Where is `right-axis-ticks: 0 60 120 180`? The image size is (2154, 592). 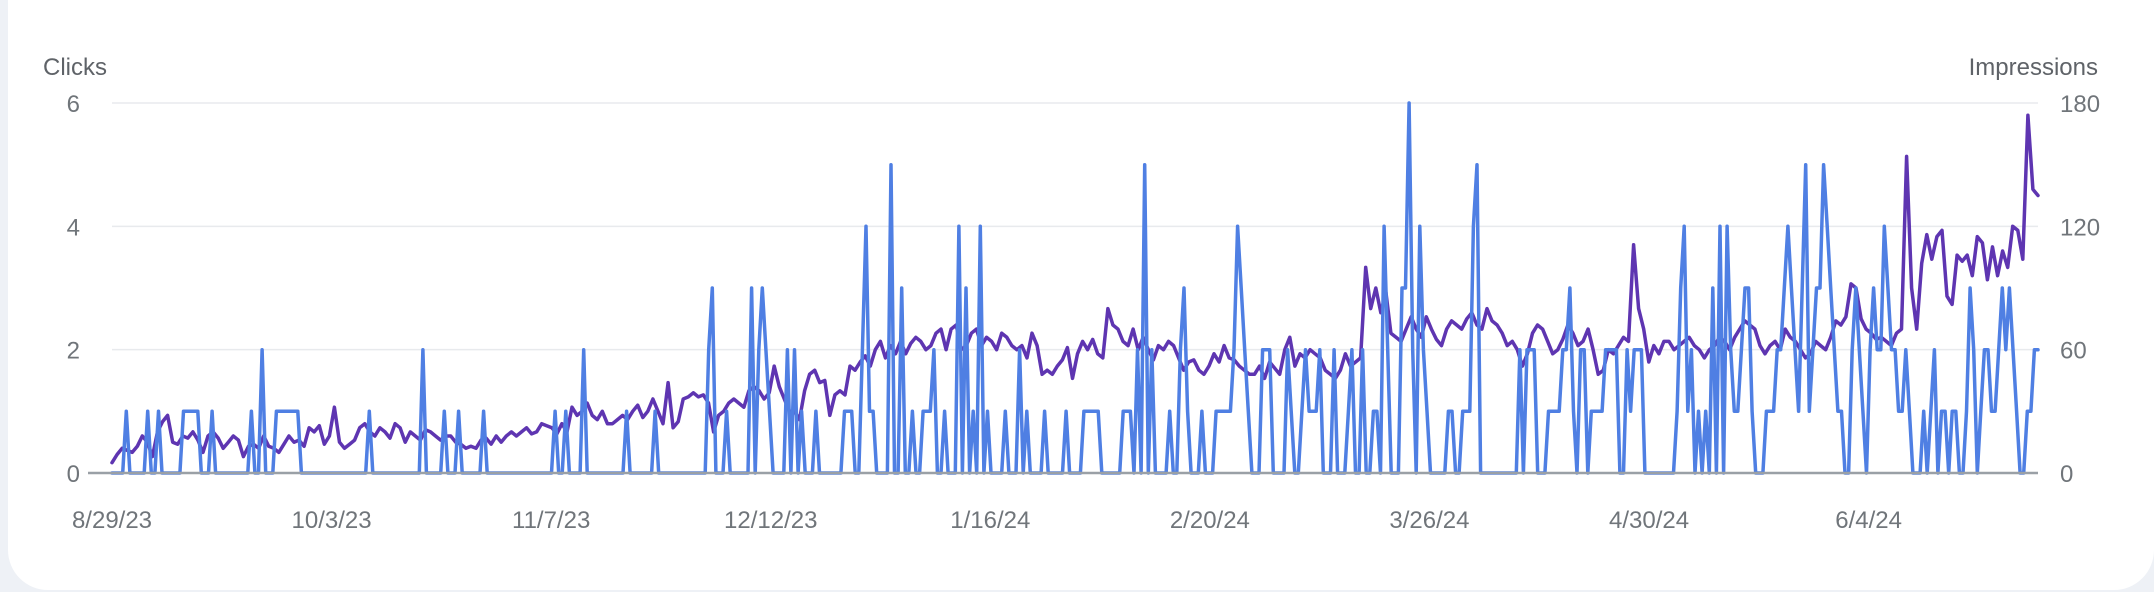
right-axis-ticks: 0 60 120 180 is located at coordinates (2080, 289).